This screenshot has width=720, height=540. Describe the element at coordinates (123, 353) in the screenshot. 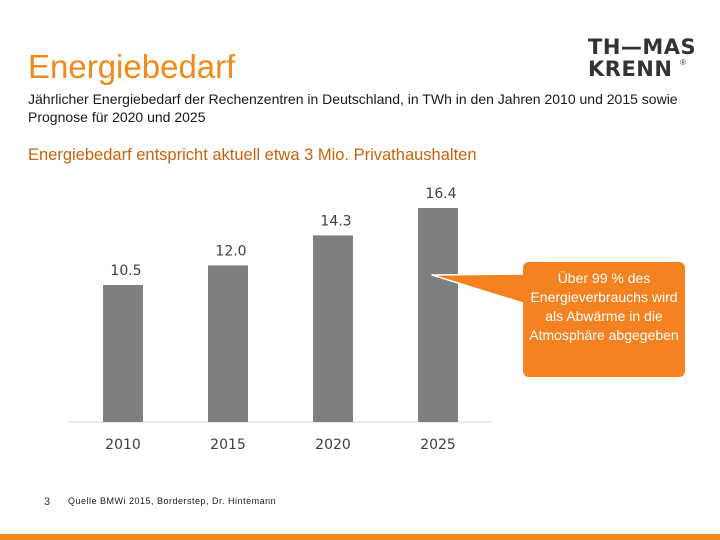

I see `bar-2010` at that location.